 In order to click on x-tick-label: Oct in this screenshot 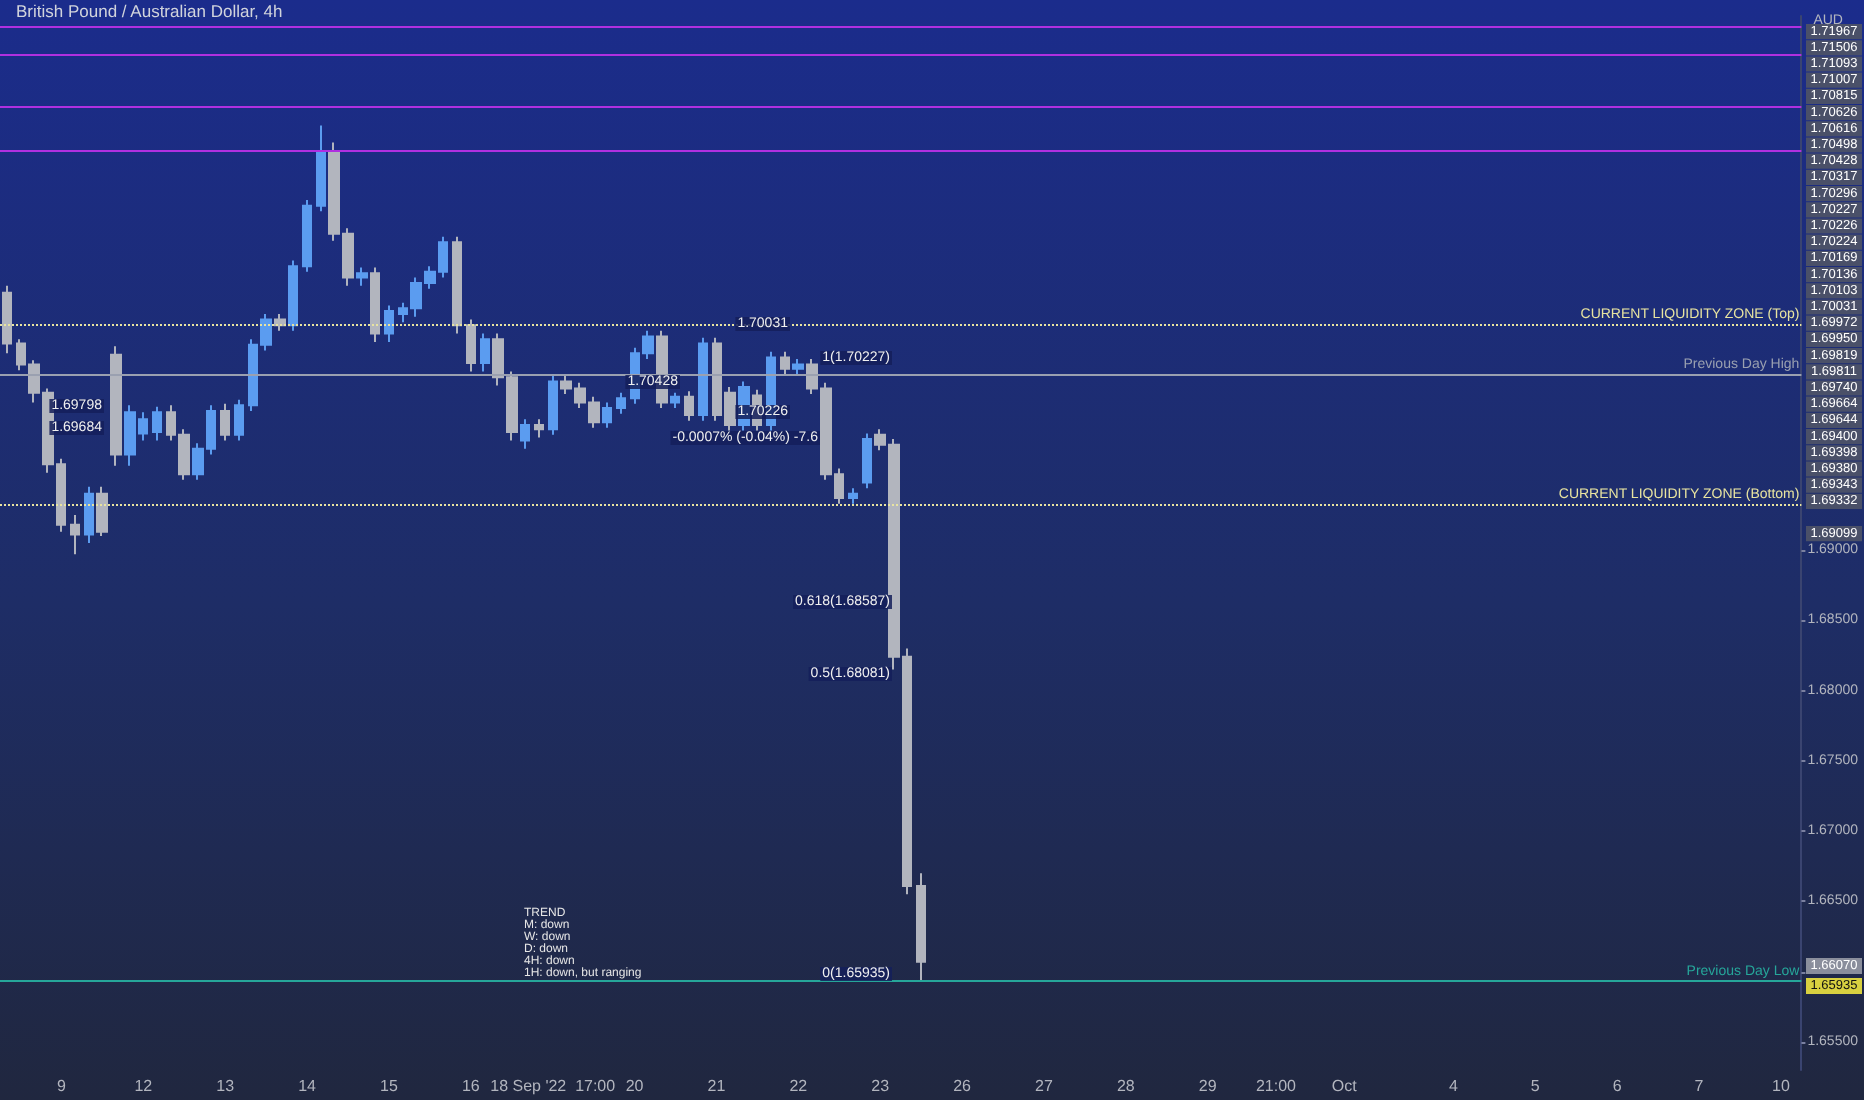, I will do `click(1345, 1086)`.